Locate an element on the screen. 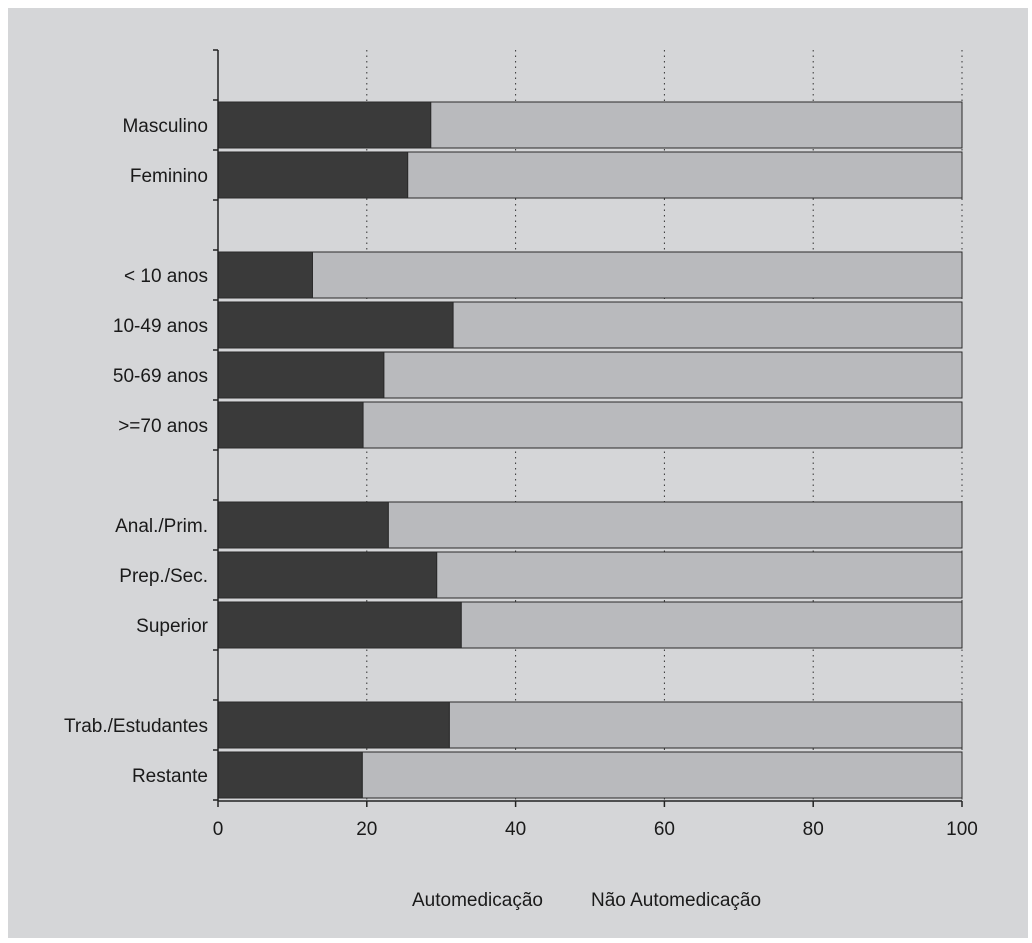 The width and height of the screenshot is (1032, 943). x-tick-label: 60 is located at coordinates (664, 829).